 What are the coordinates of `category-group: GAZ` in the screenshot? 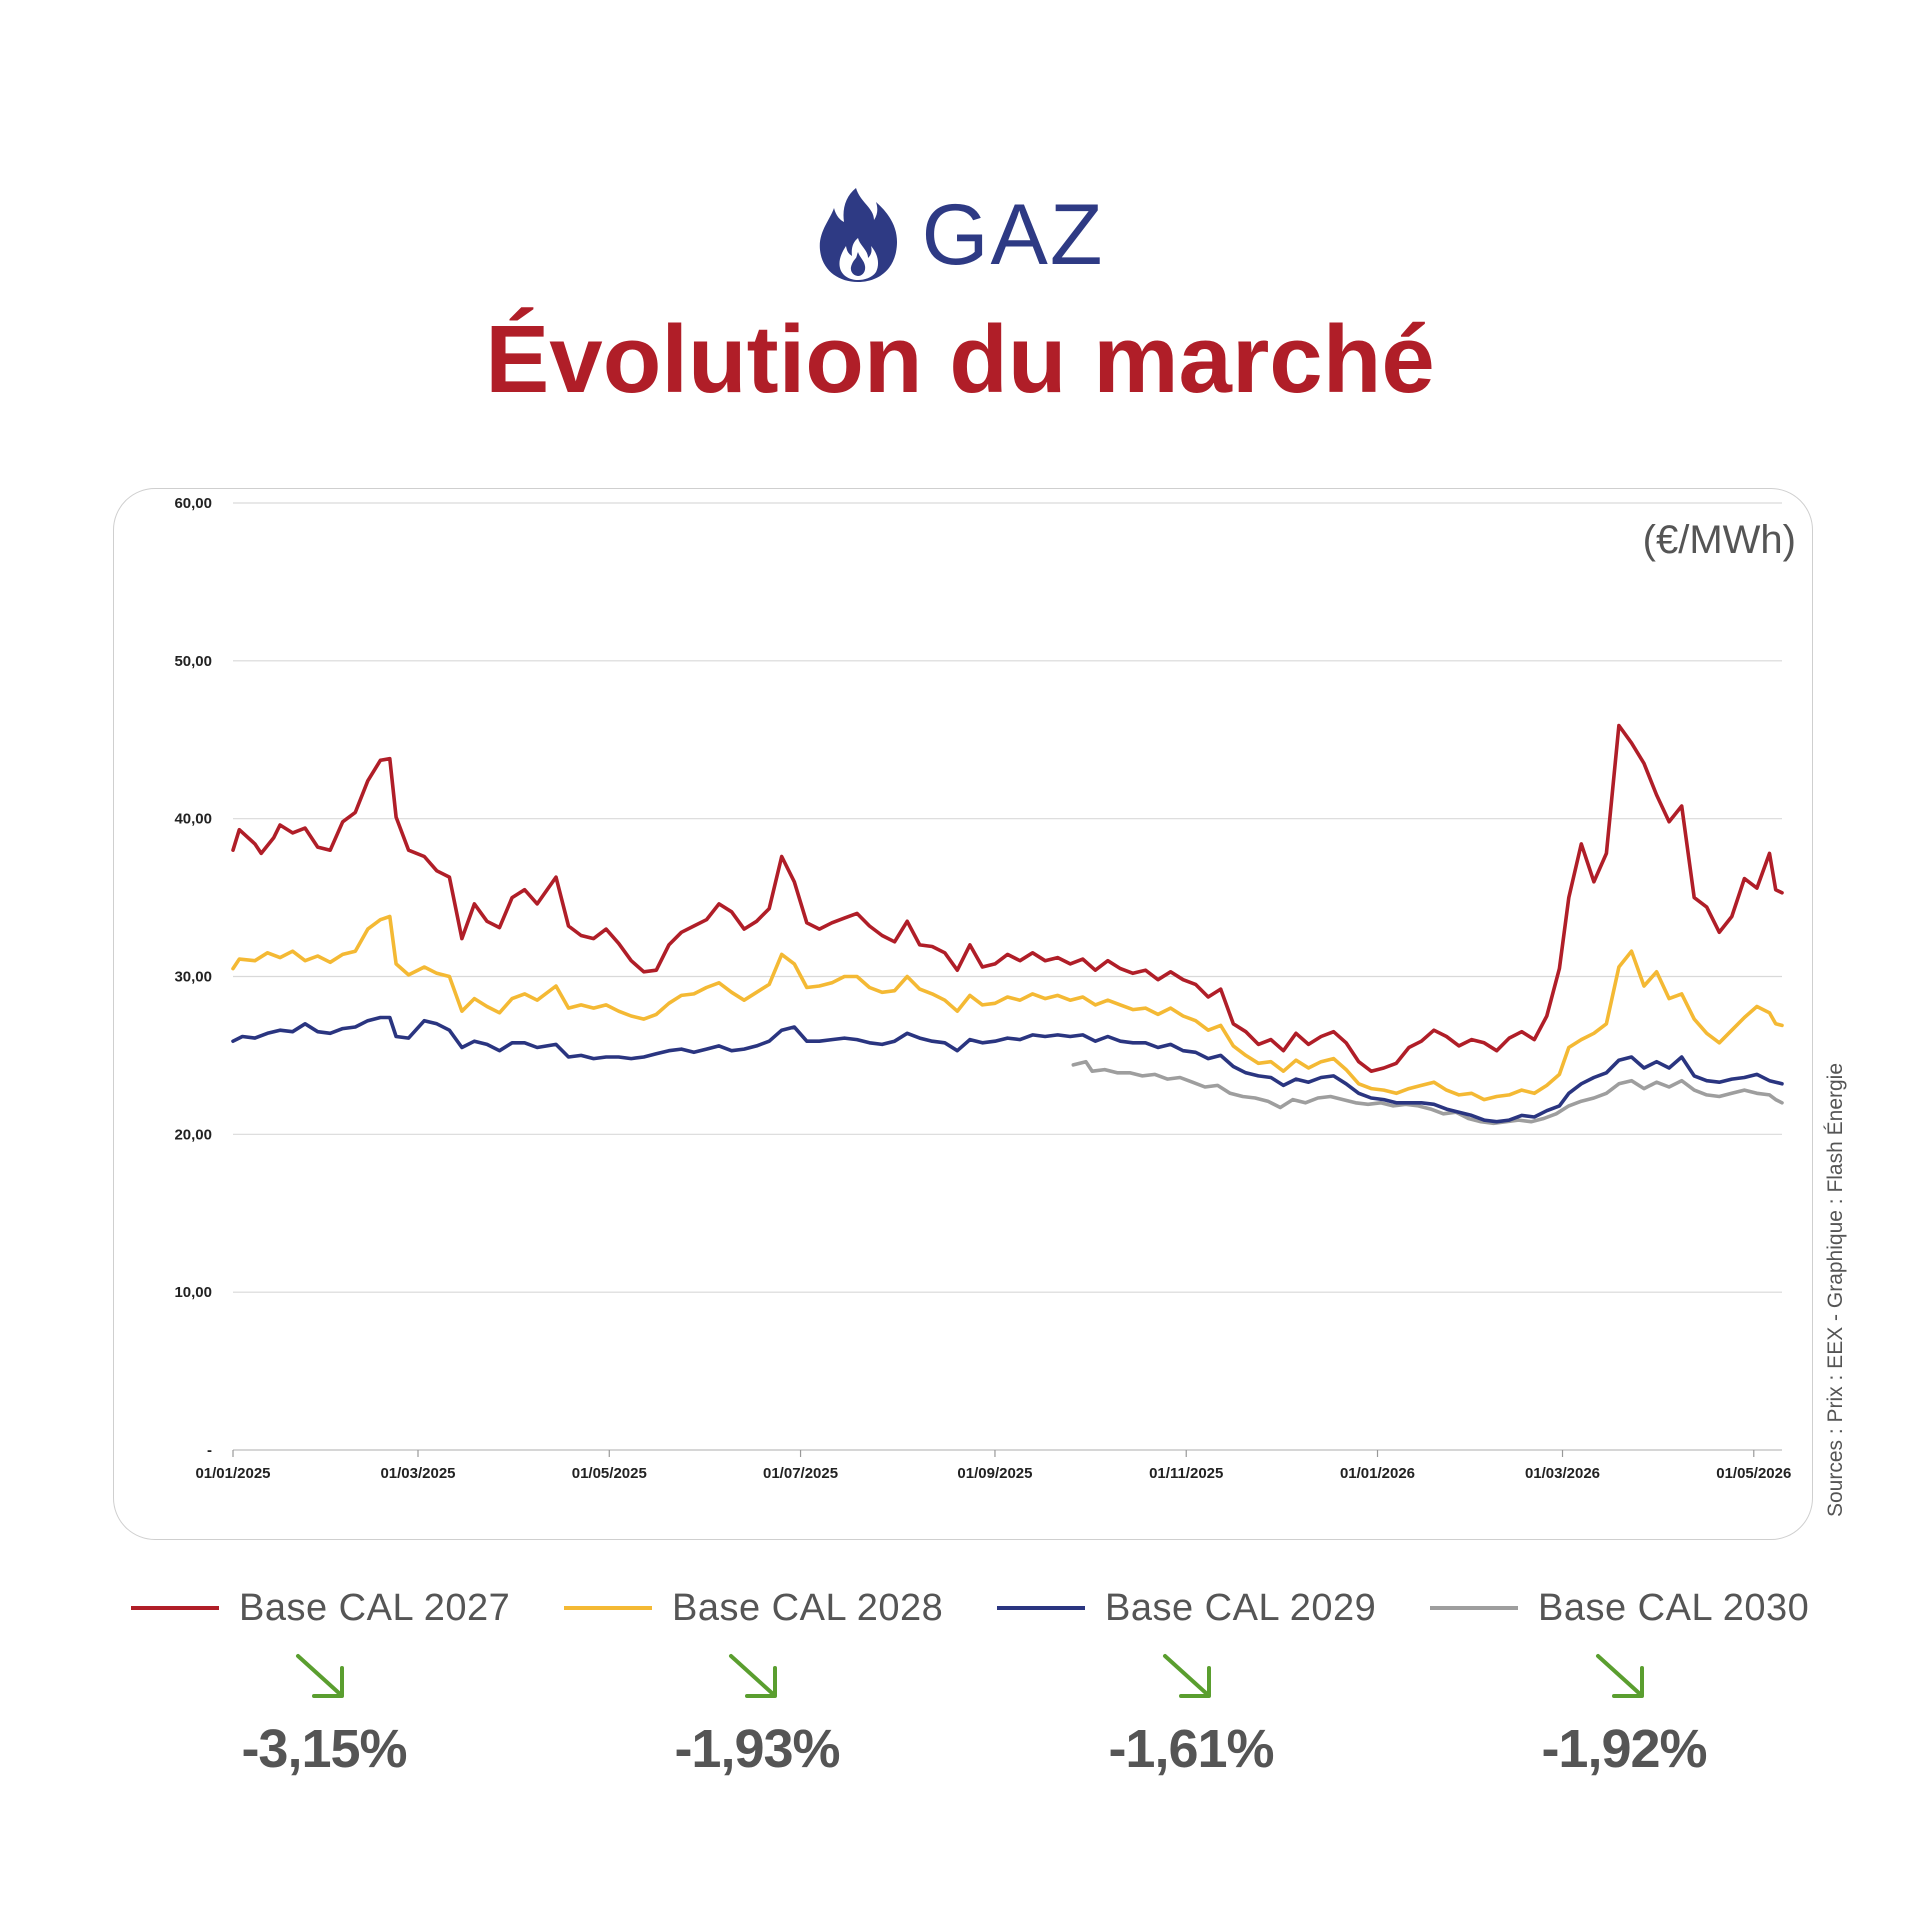 It's located at (960, 235).